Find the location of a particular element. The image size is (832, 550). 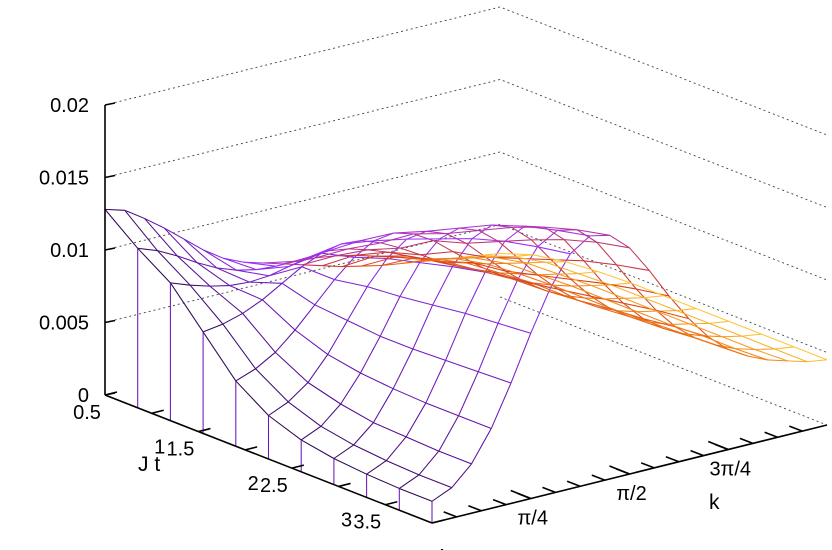

x-tick-label: 1 is located at coordinates (159, 447).